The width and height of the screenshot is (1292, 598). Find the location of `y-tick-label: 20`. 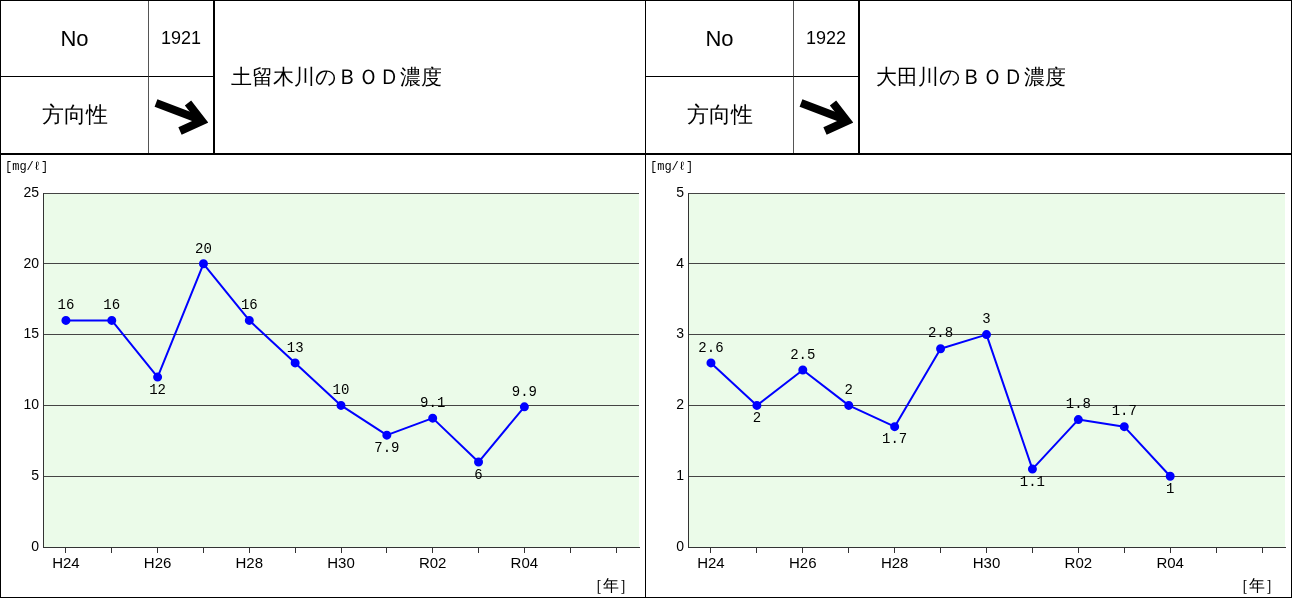

y-tick-label: 20 is located at coordinates (31, 262).